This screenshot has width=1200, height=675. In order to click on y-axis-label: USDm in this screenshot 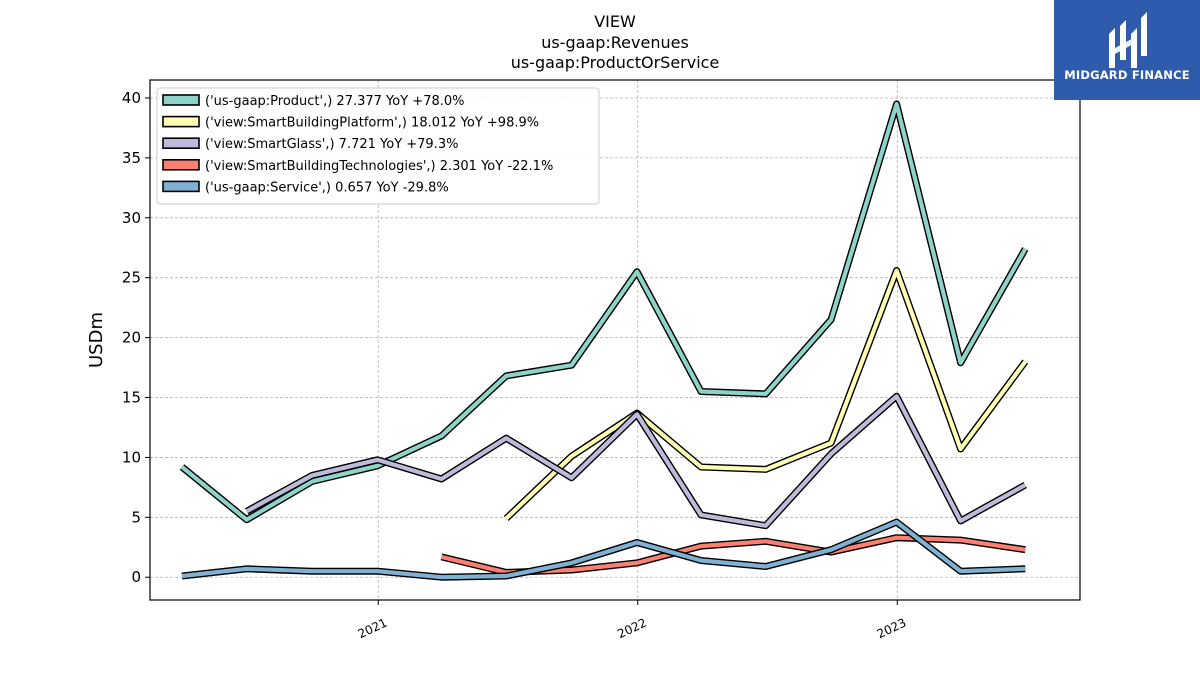, I will do `click(96, 340)`.